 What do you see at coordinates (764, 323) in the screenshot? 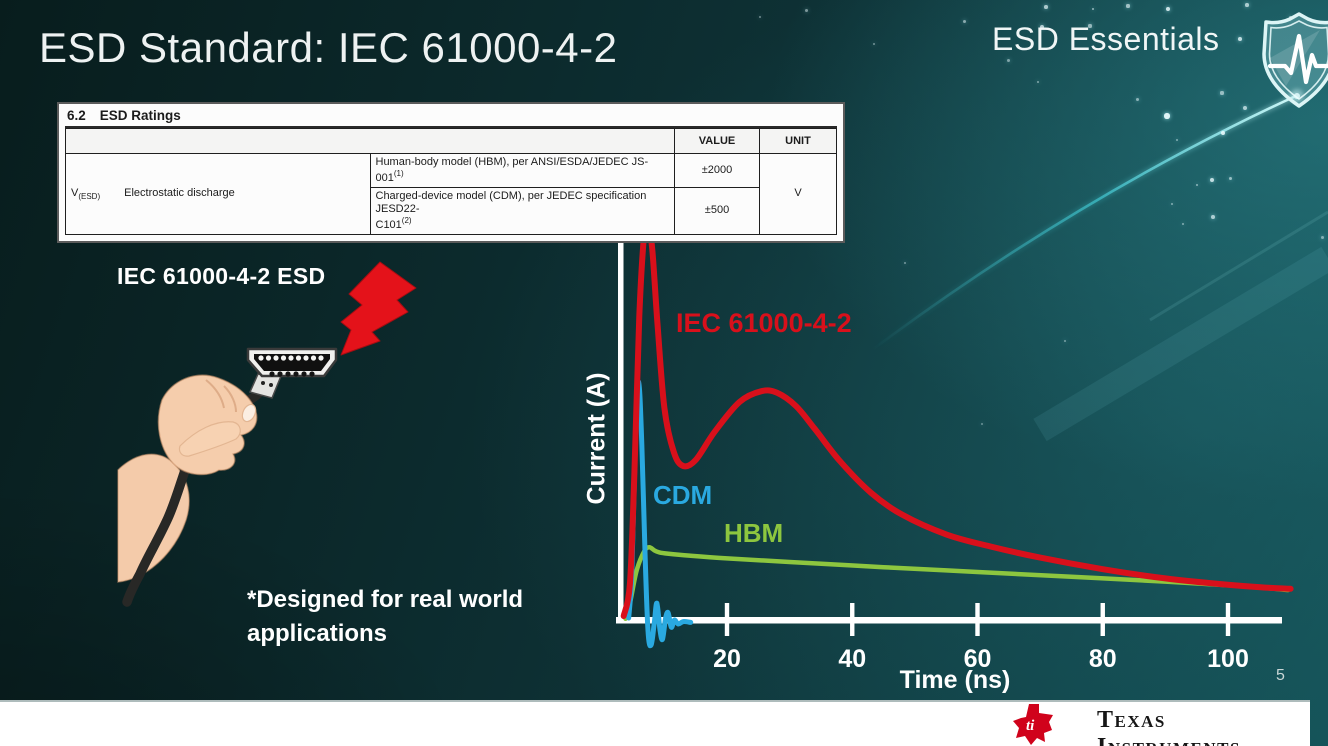
I see `iec-curve-label: IEC 61000-4-2` at bounding box center [764, 323].